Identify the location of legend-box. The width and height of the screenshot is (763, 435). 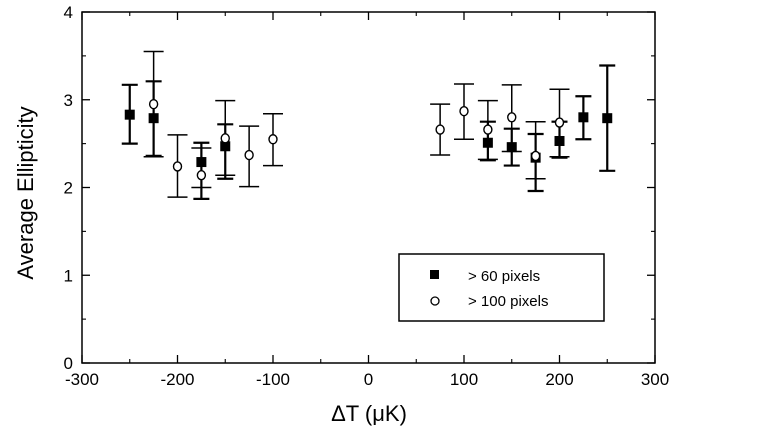
(501, 287).